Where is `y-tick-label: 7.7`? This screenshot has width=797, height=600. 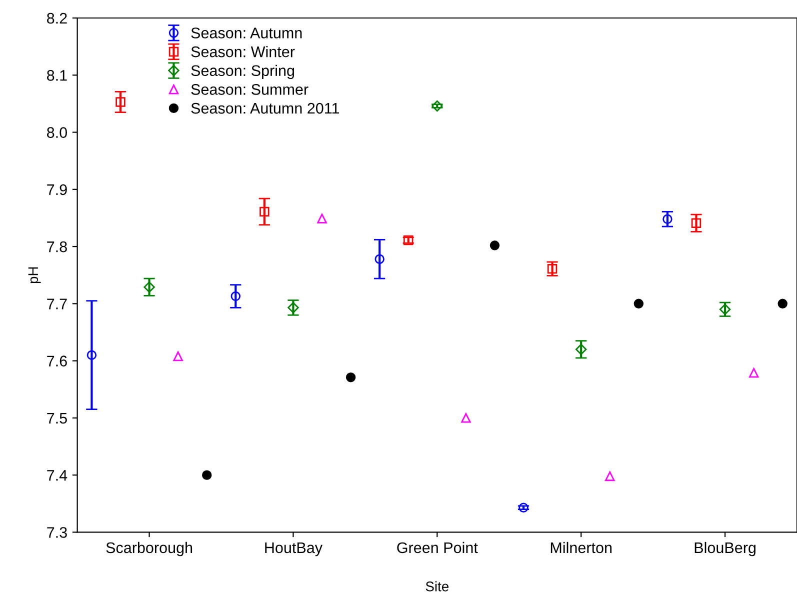 y-tick-label: 7.7 is located at coordinates (57, 304).